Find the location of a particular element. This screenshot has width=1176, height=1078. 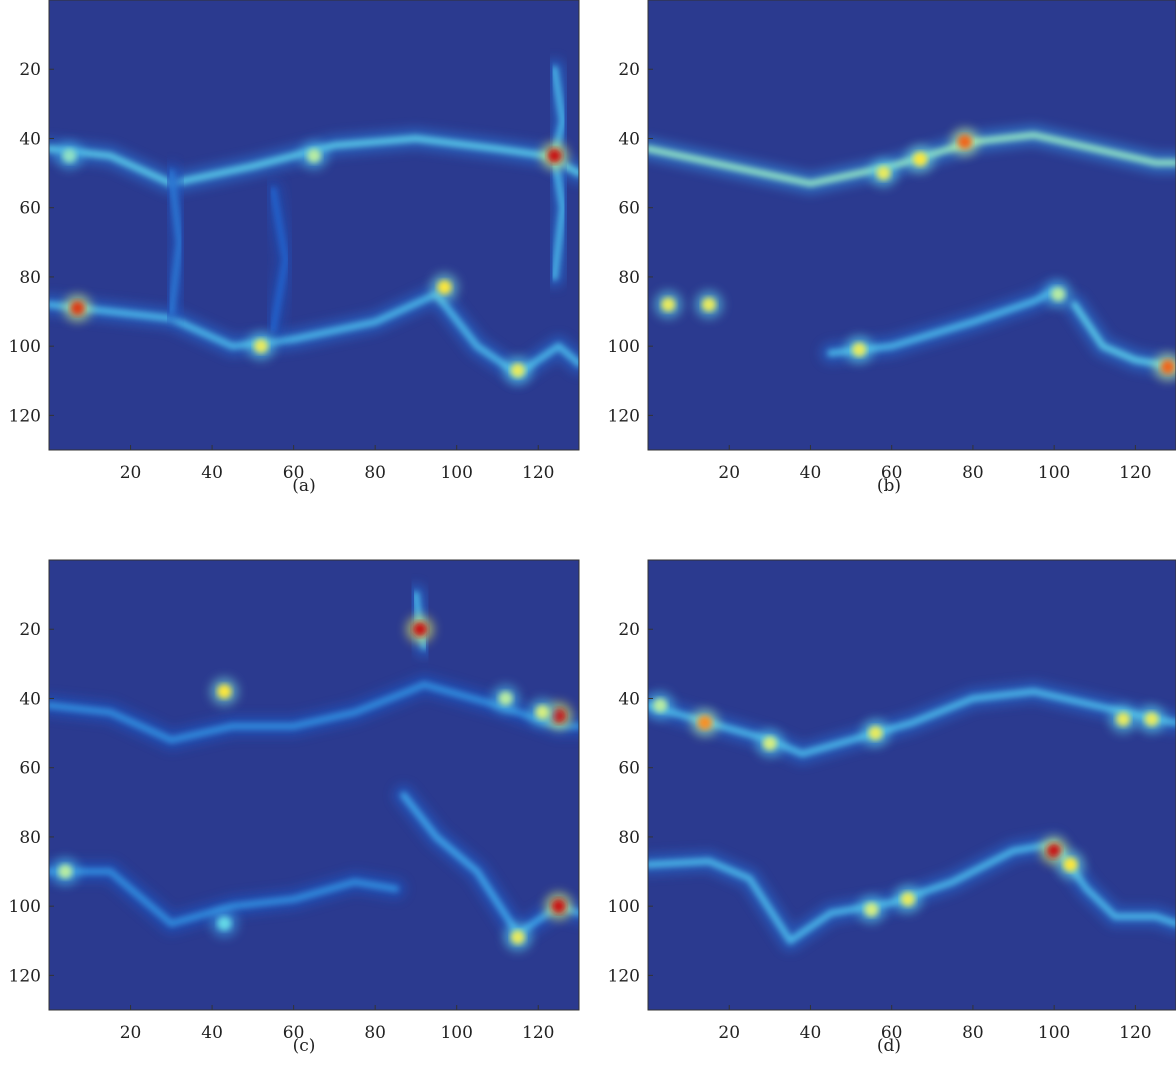

panel-caption: (b) is located at coordinates (889, 486).